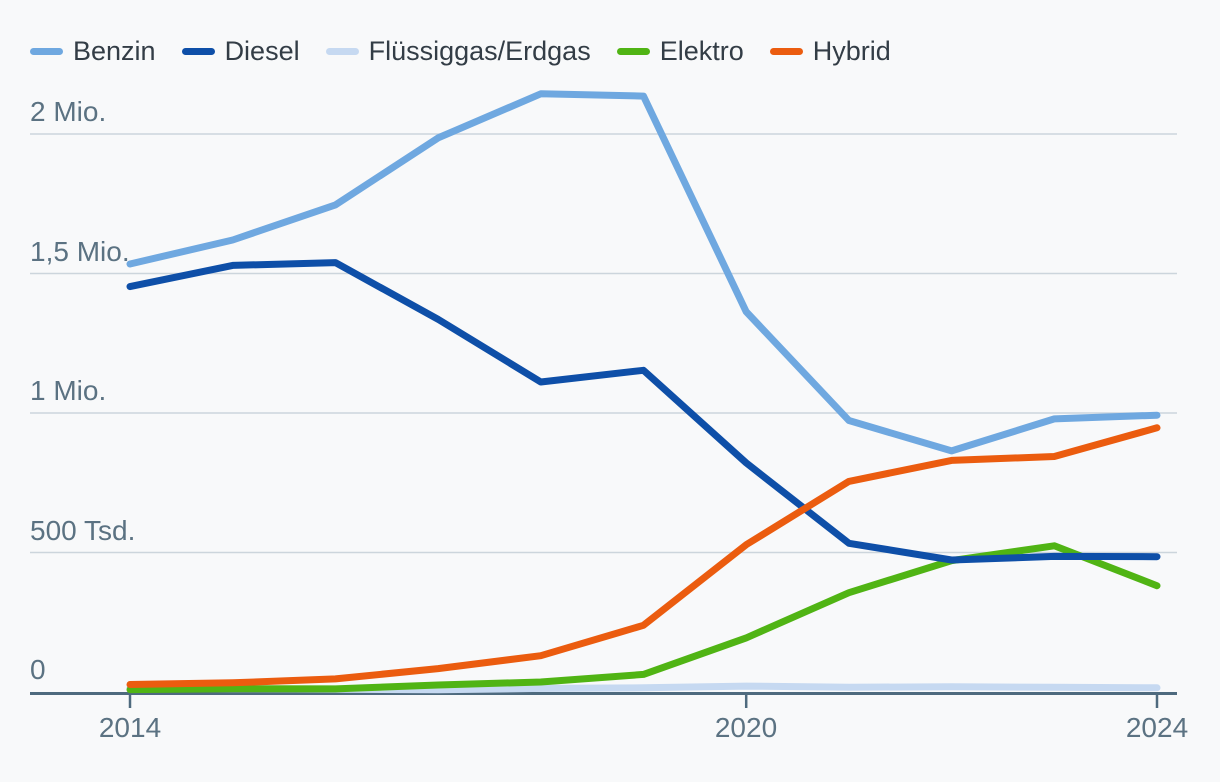 Image resolution: width=1220 pixels, height=782 pixels. I want to click on y-axis-tick-label-500tsd: 500 Tsd., so click(83, 530).